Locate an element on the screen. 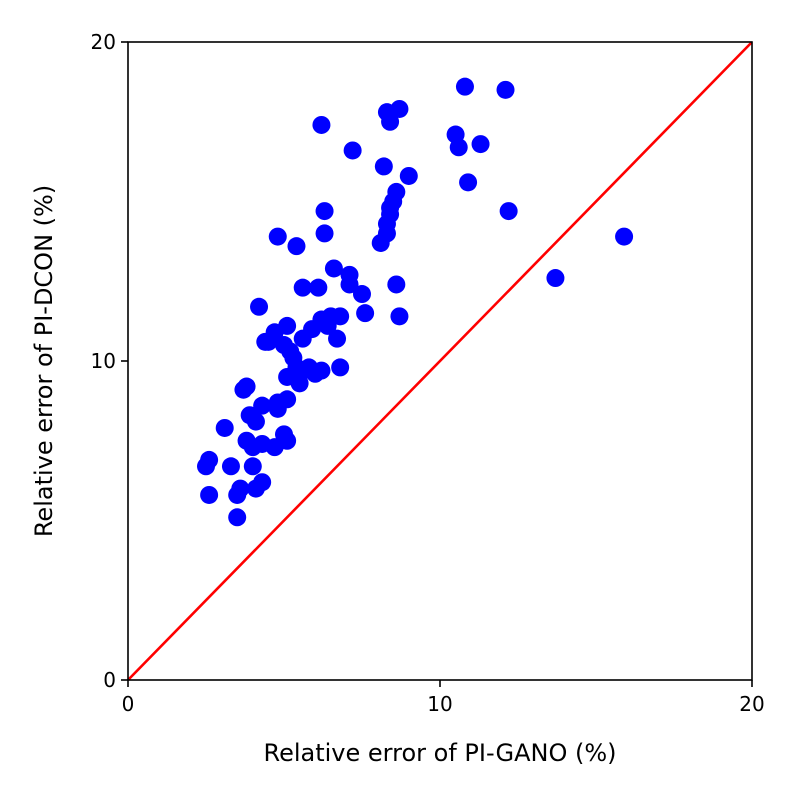  x-tick-label: 0 is located at coordinates (128, 704).